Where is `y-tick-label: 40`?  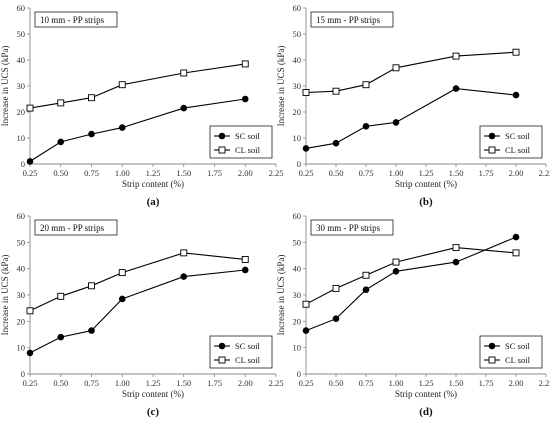
y-tick-label: 40 is located at coordinates (21, 60).